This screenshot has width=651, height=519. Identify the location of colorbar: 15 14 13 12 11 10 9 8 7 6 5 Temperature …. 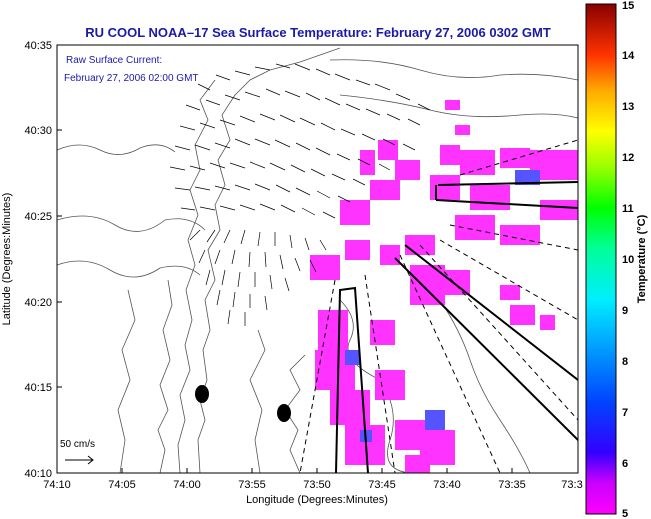
(616, 259).